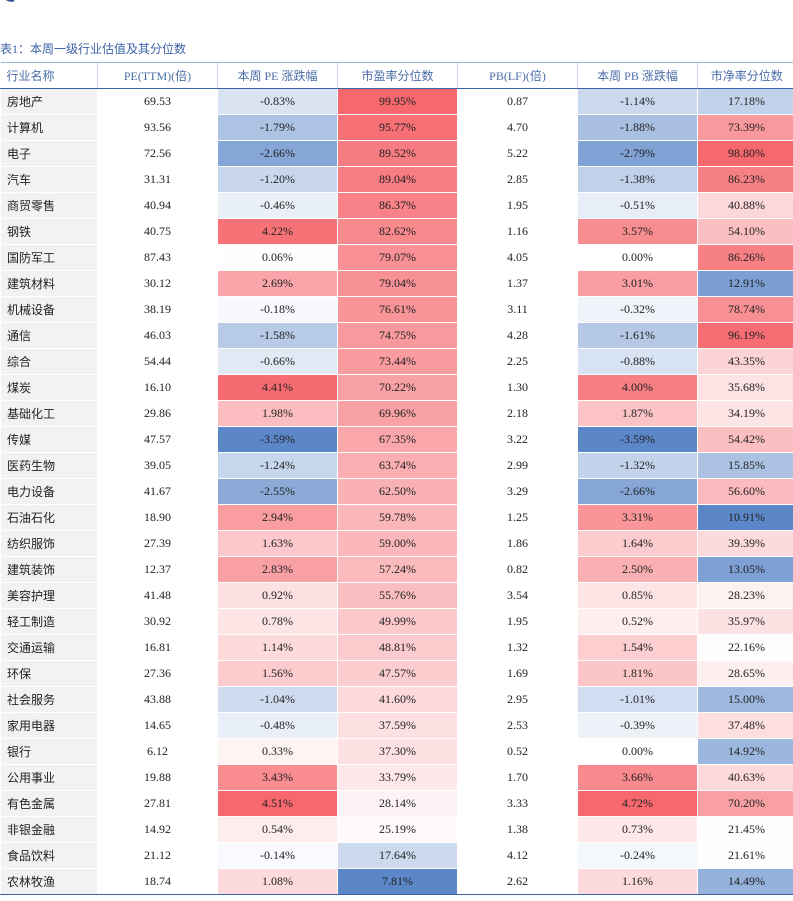  Describe the element at coordinates (637, 621) in the screenshot. I see `table-cell: 0.52%` at that location.